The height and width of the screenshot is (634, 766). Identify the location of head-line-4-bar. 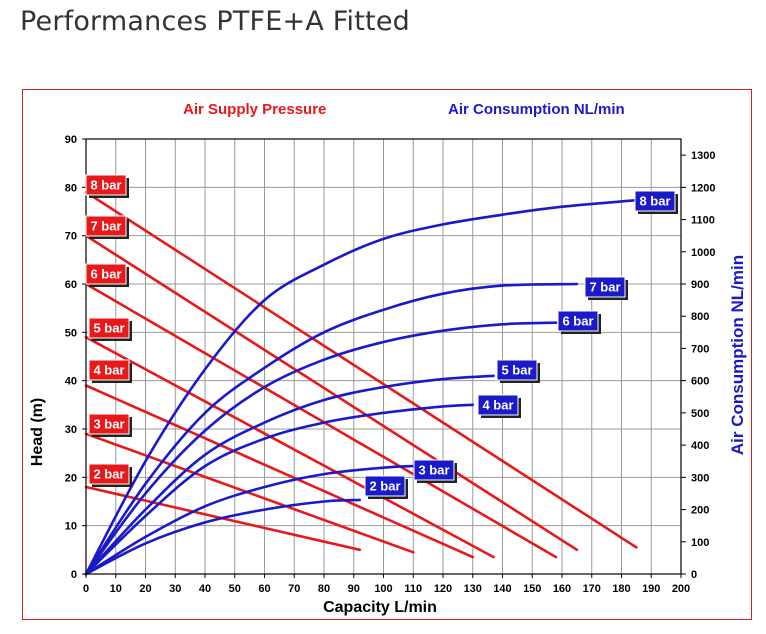
(279, 471).